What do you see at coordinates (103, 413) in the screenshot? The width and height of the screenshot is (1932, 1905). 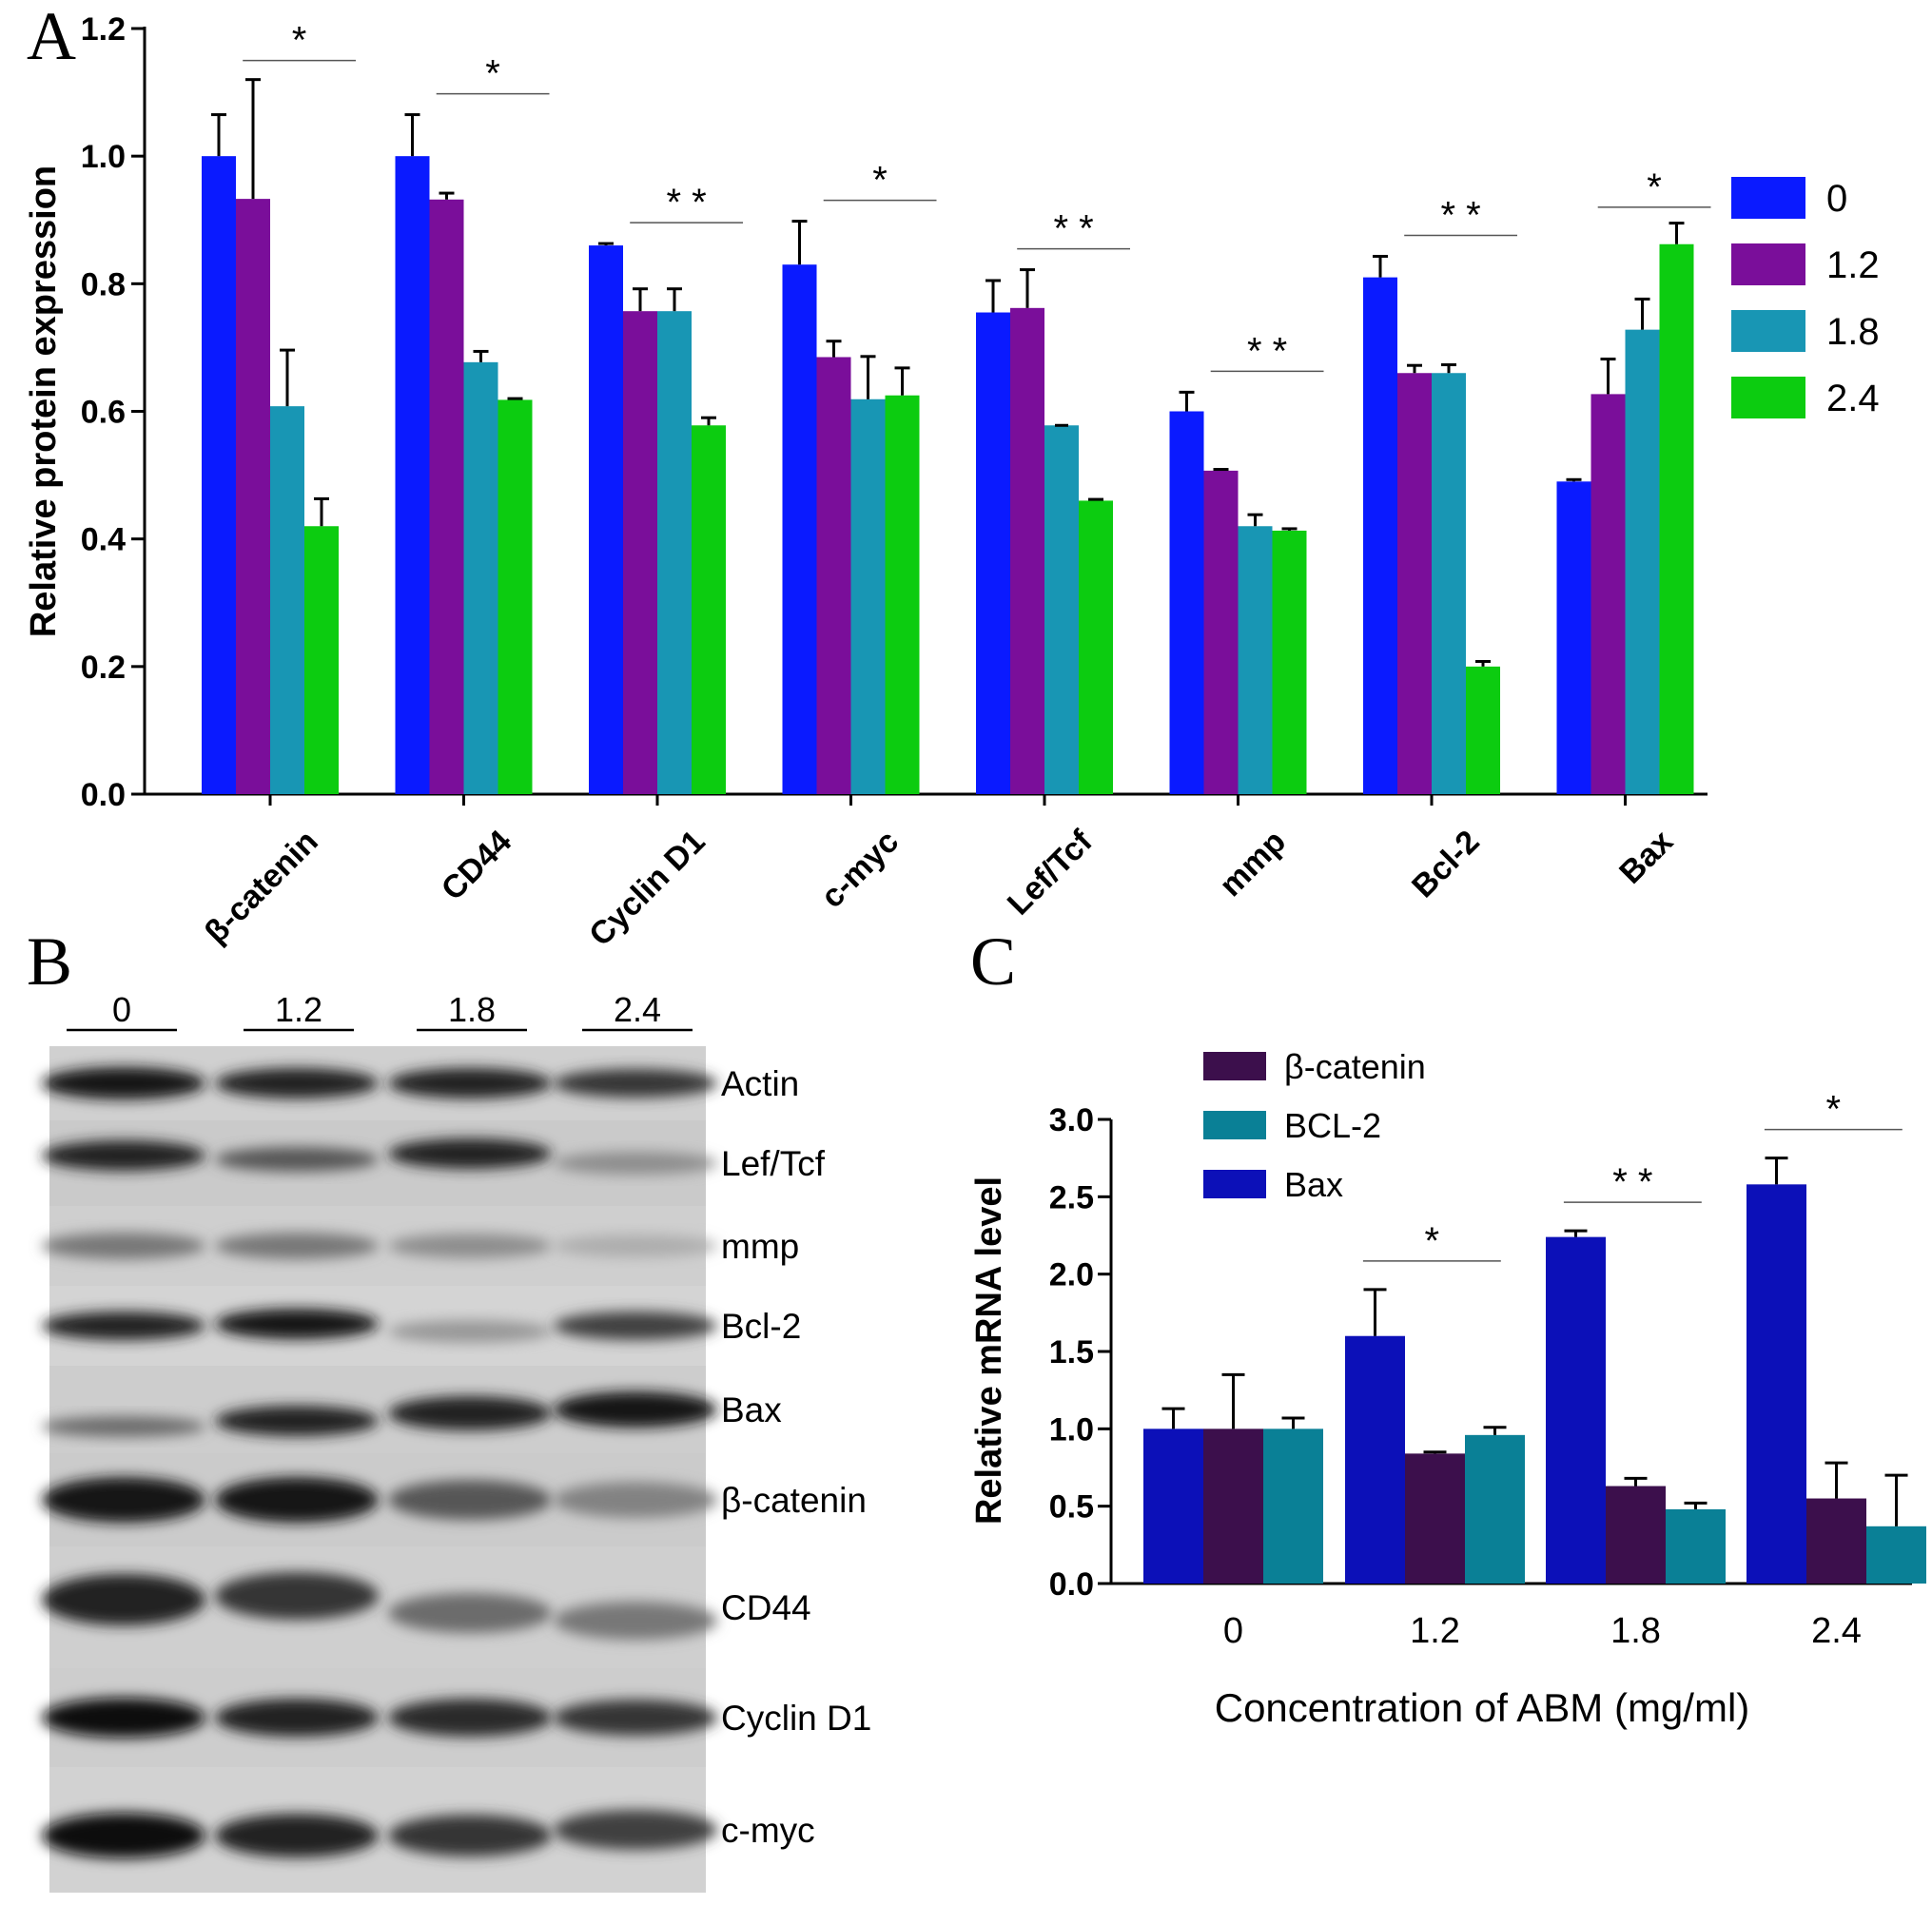 I see `y-tick-label: 0.6` at bounding box center [103, 413].